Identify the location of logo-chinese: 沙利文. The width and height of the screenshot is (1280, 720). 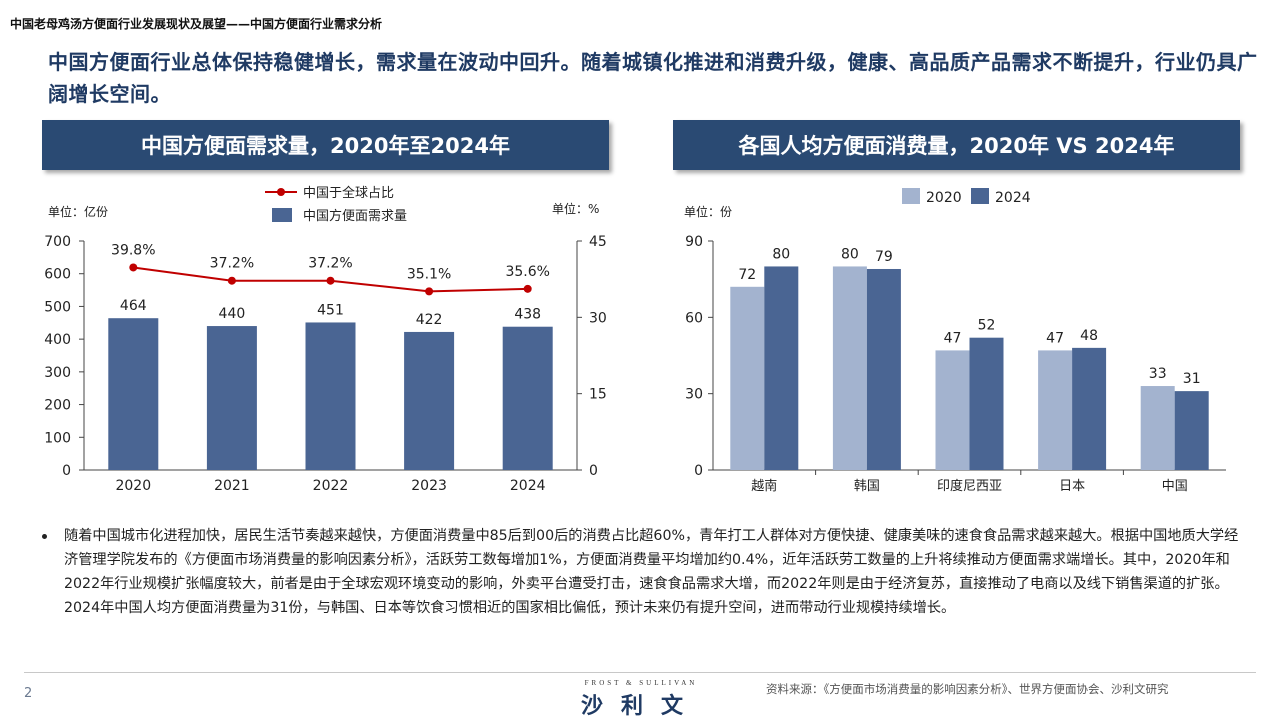
(640, 706).